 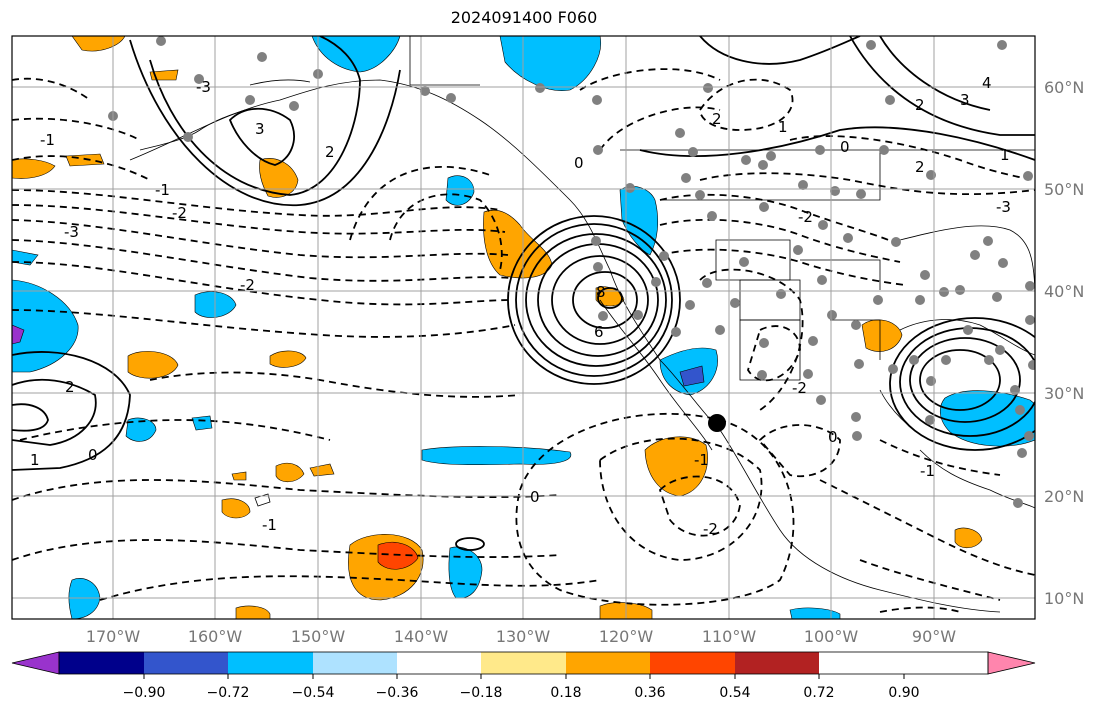 I want to click on colorbar-extend-low, so click(x=35, y=663).